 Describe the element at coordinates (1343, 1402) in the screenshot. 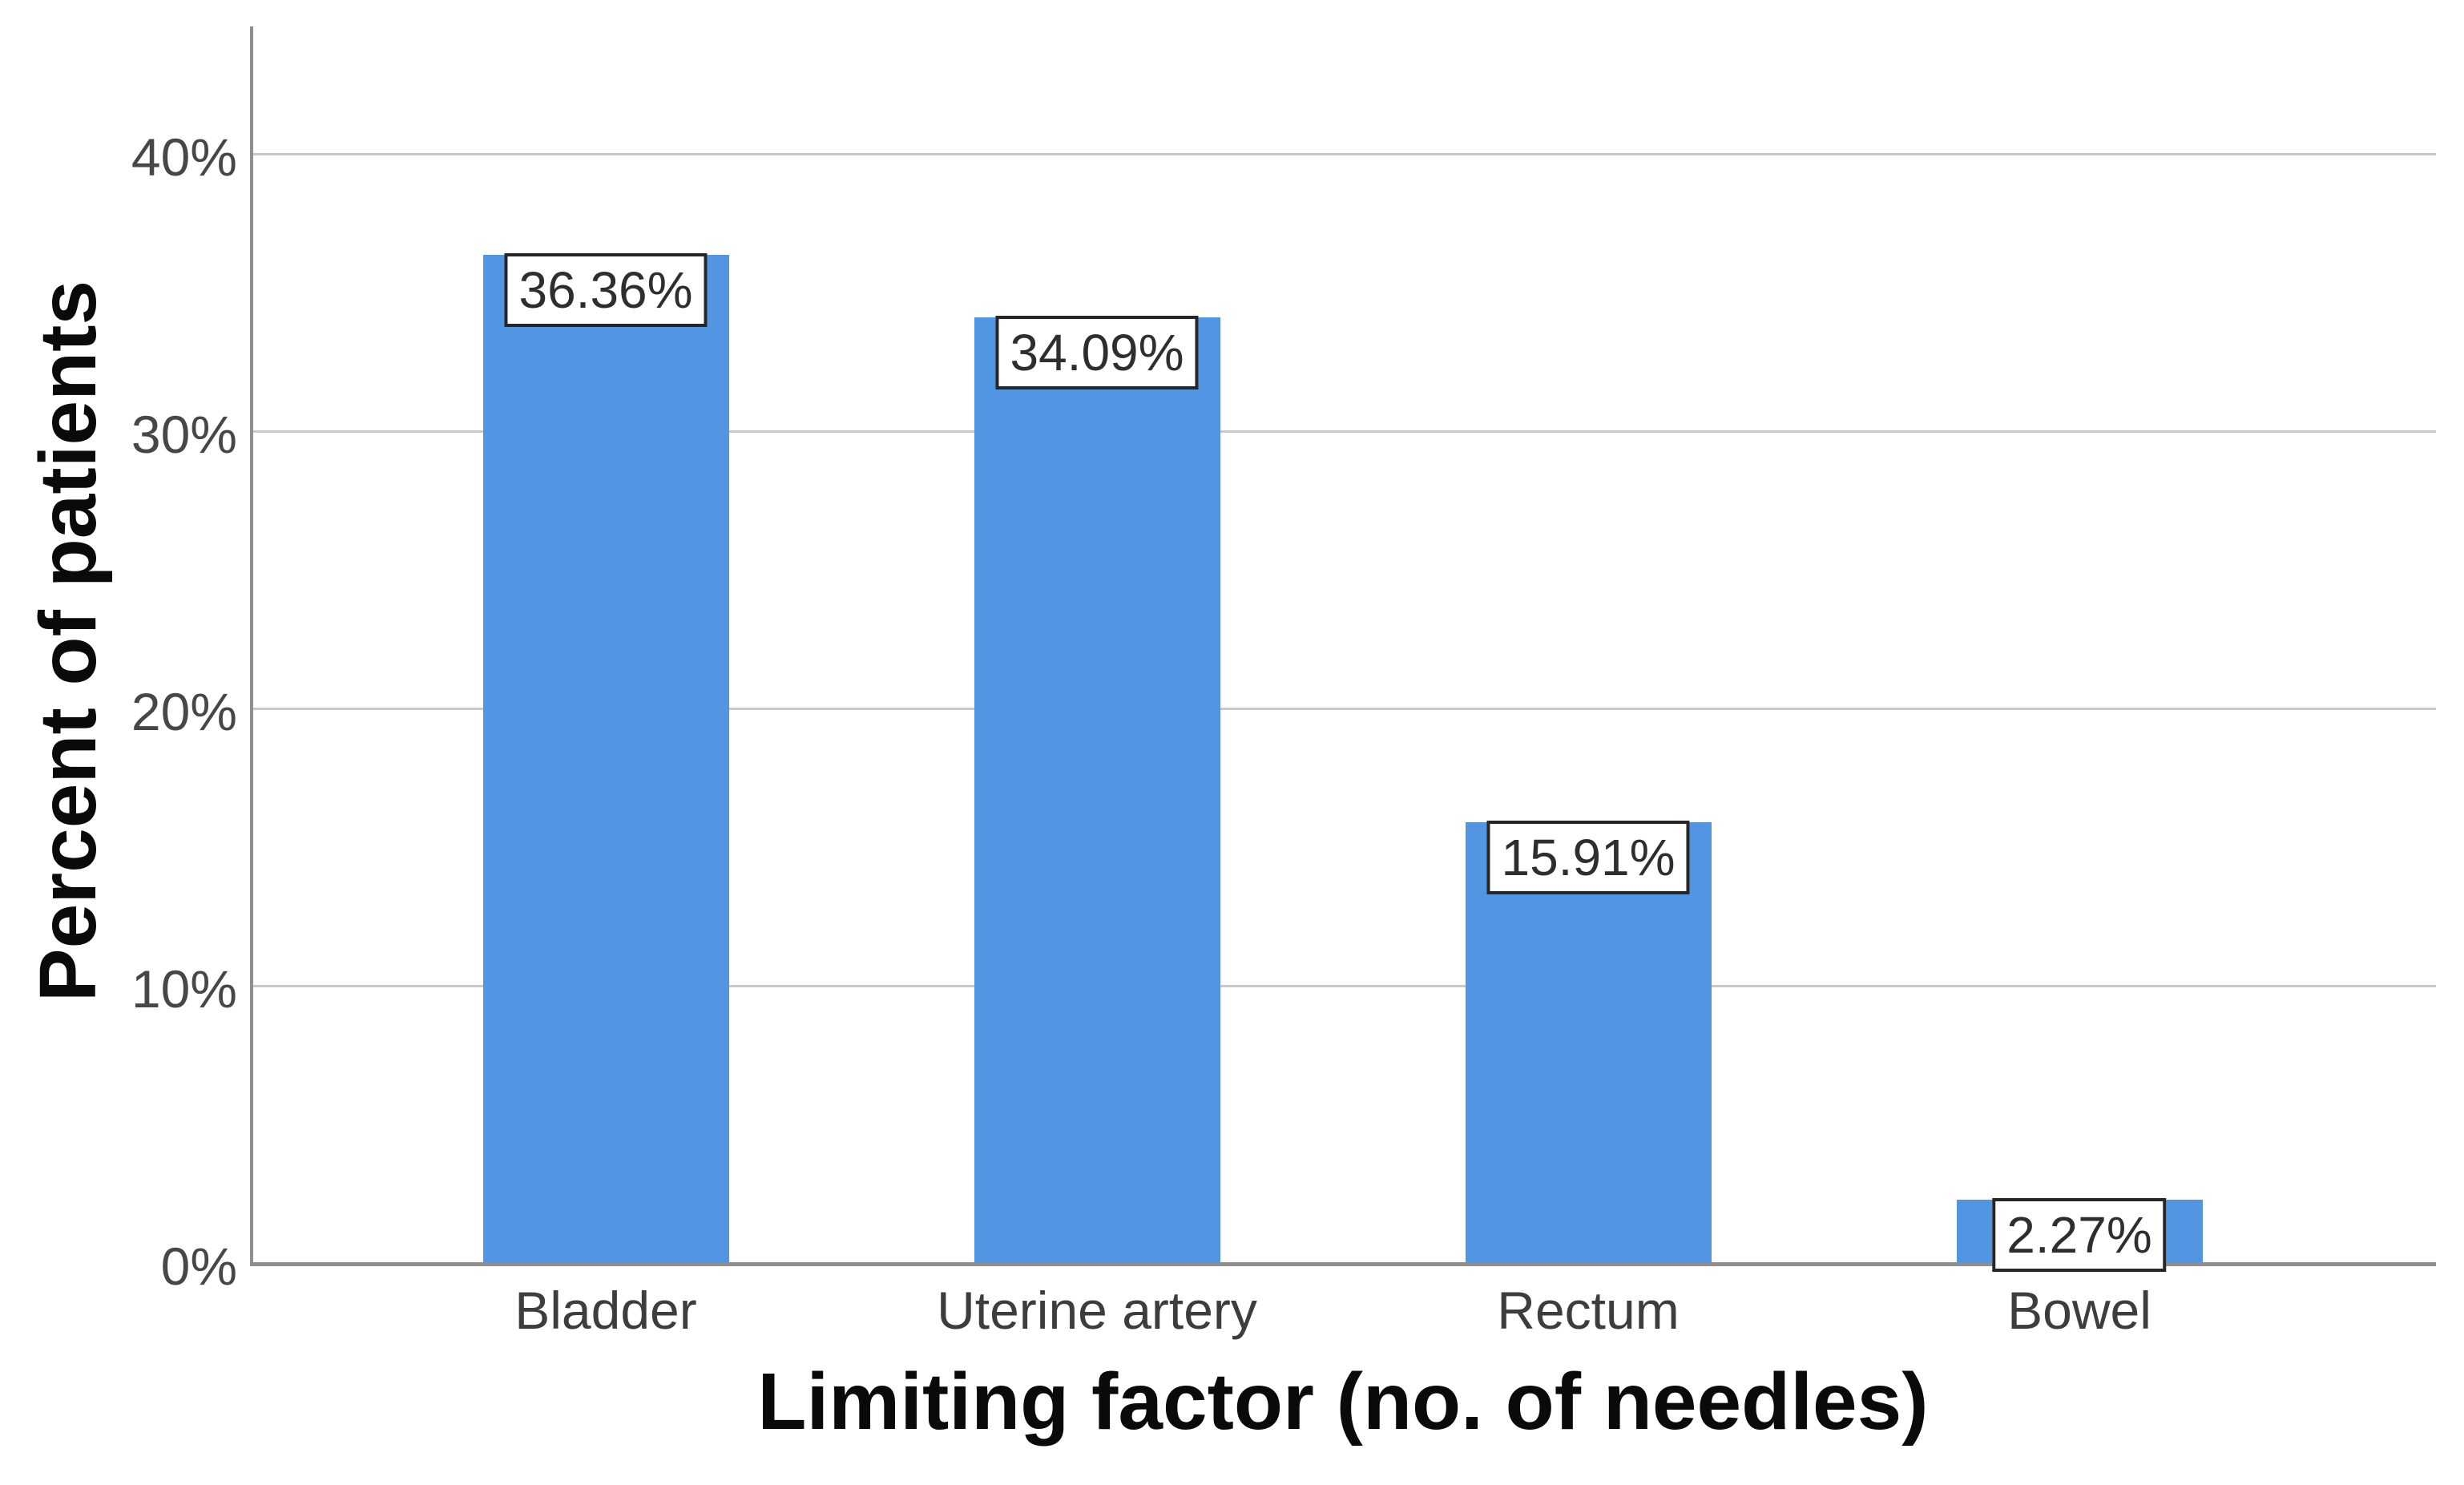

I see `x-axis-title: Limiting factor (no. of needles)` at that location.